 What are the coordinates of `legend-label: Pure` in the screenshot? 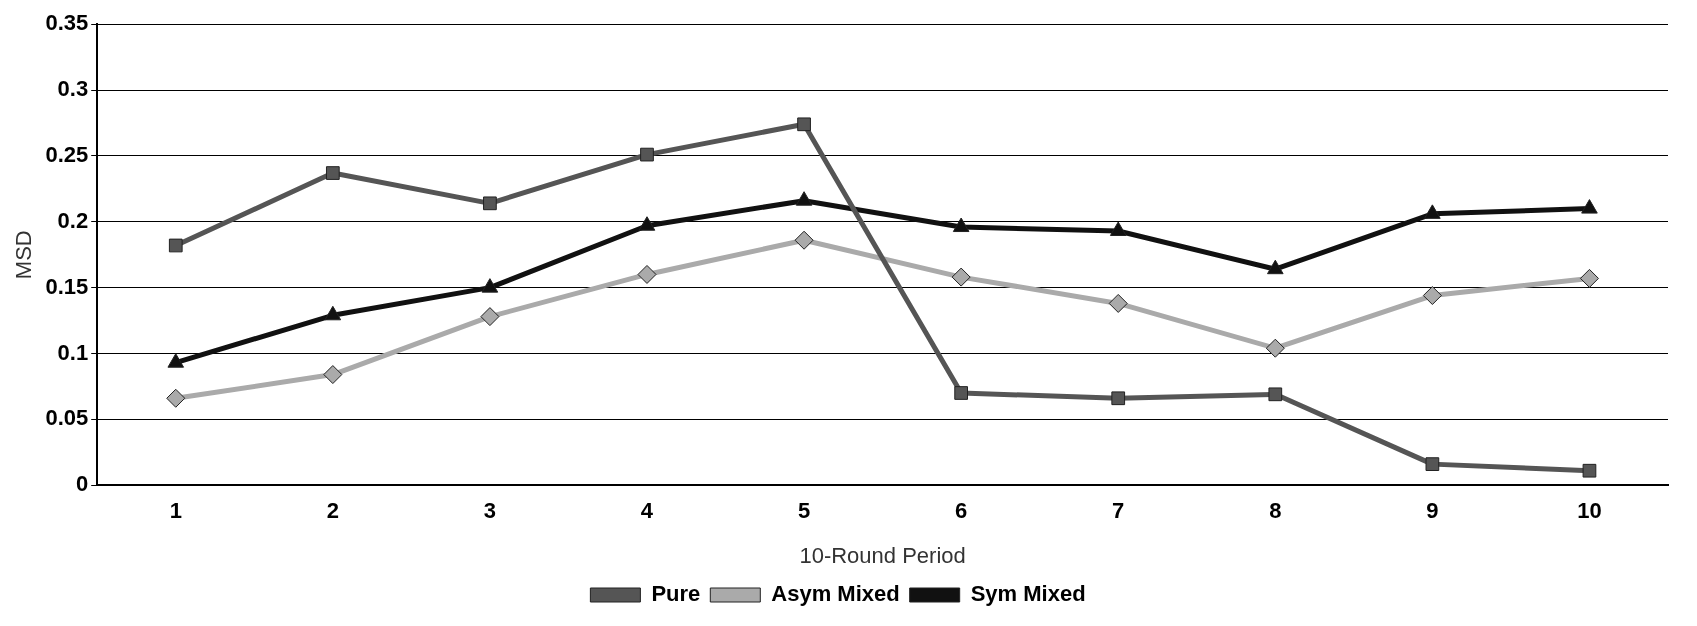 It's located at (676, 594).